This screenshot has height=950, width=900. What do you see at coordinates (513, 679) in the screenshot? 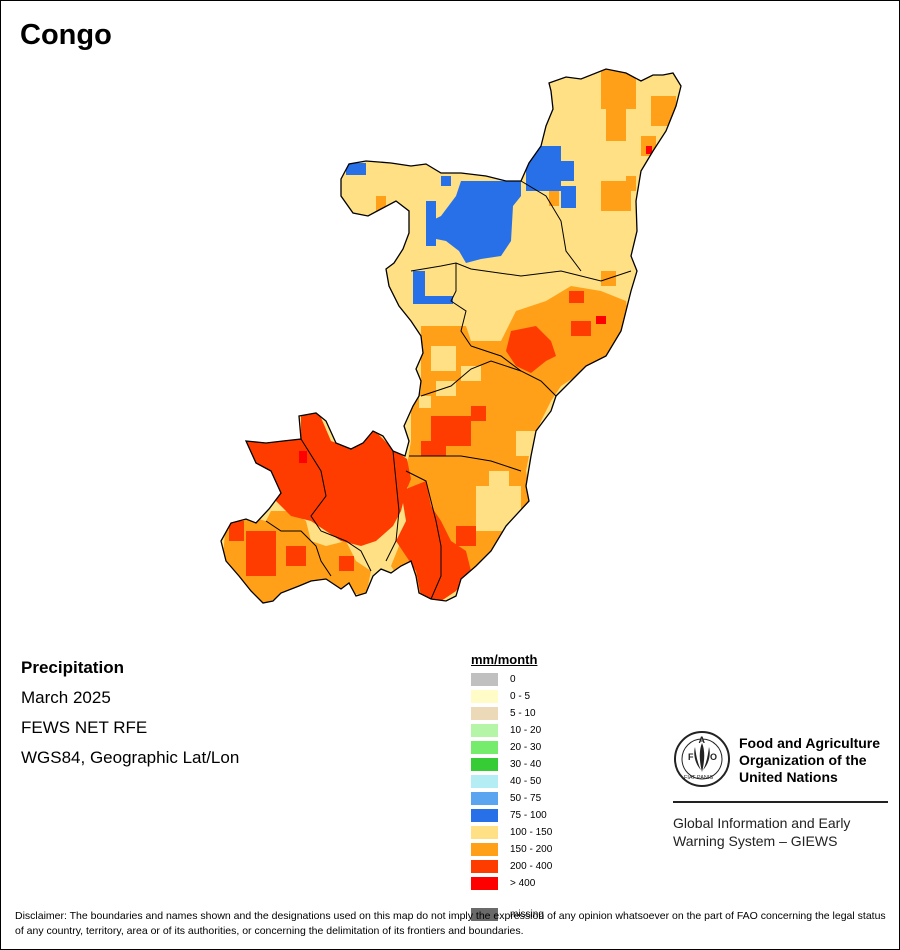
I see `legend-label: 0` at bounding box center [513, 679].